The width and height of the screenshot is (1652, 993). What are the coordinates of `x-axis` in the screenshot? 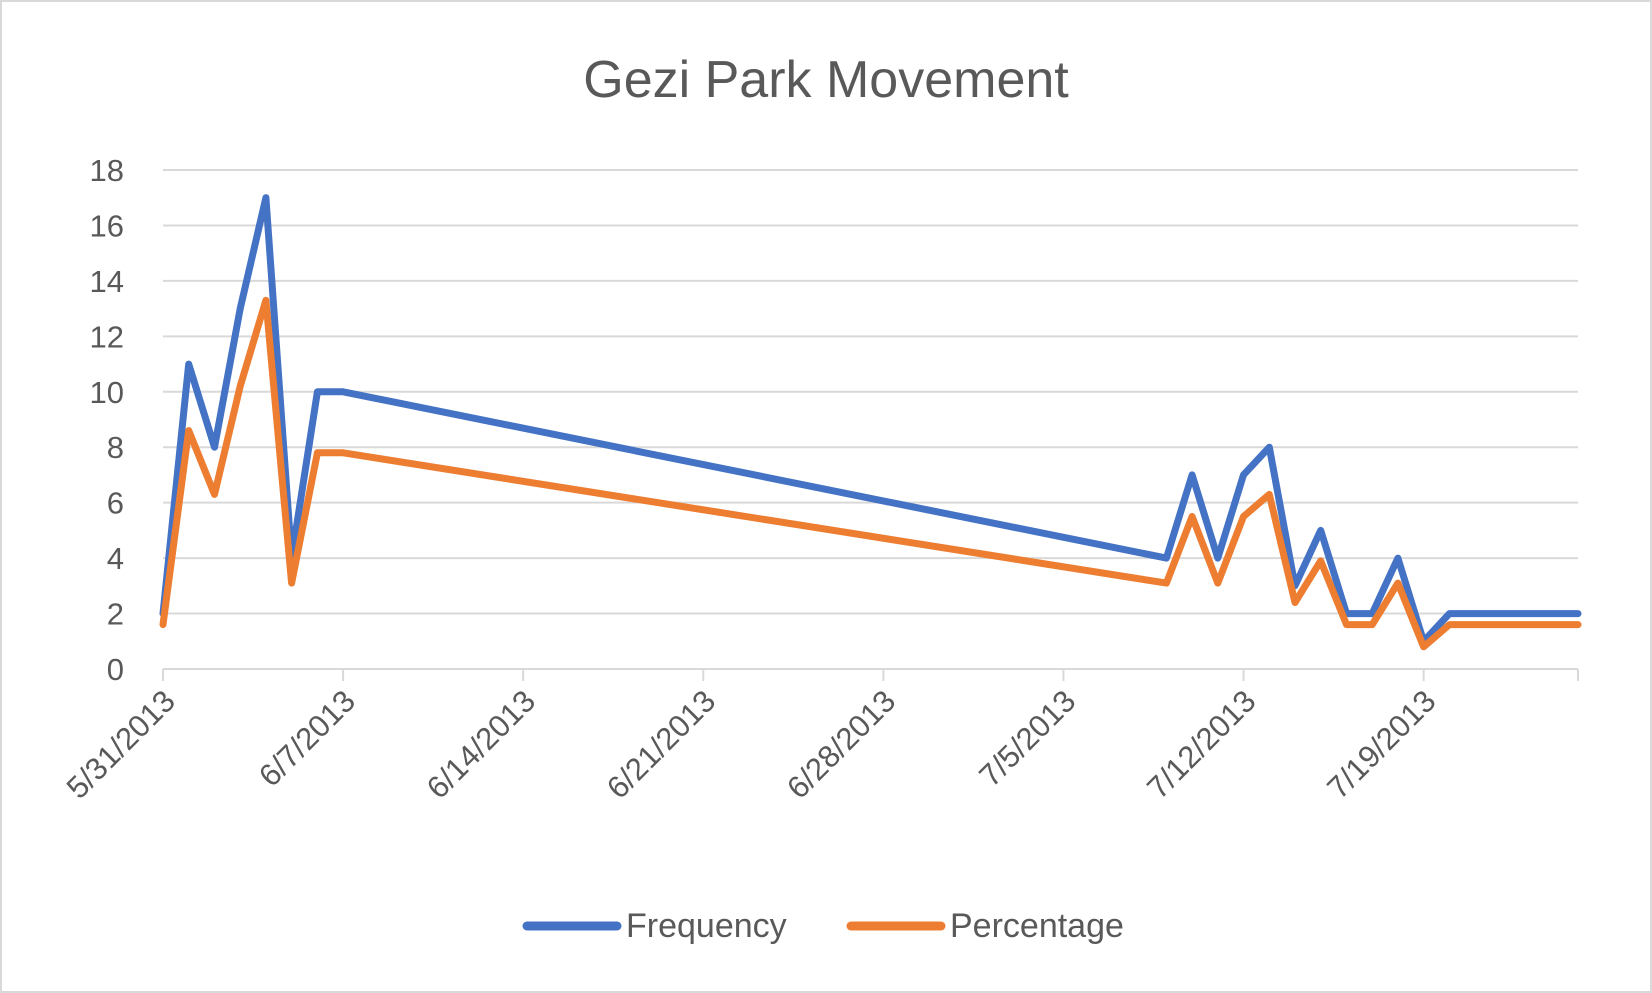 It's located at (870, 674).